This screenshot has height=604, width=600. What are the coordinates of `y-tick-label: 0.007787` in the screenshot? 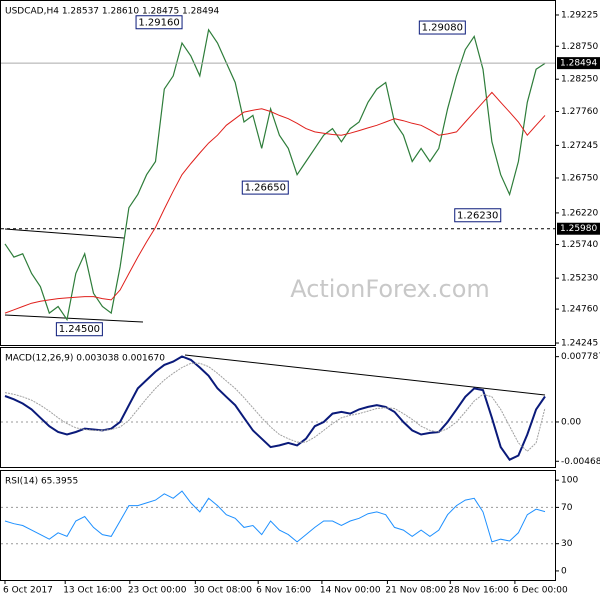 It's located at (580, 357).